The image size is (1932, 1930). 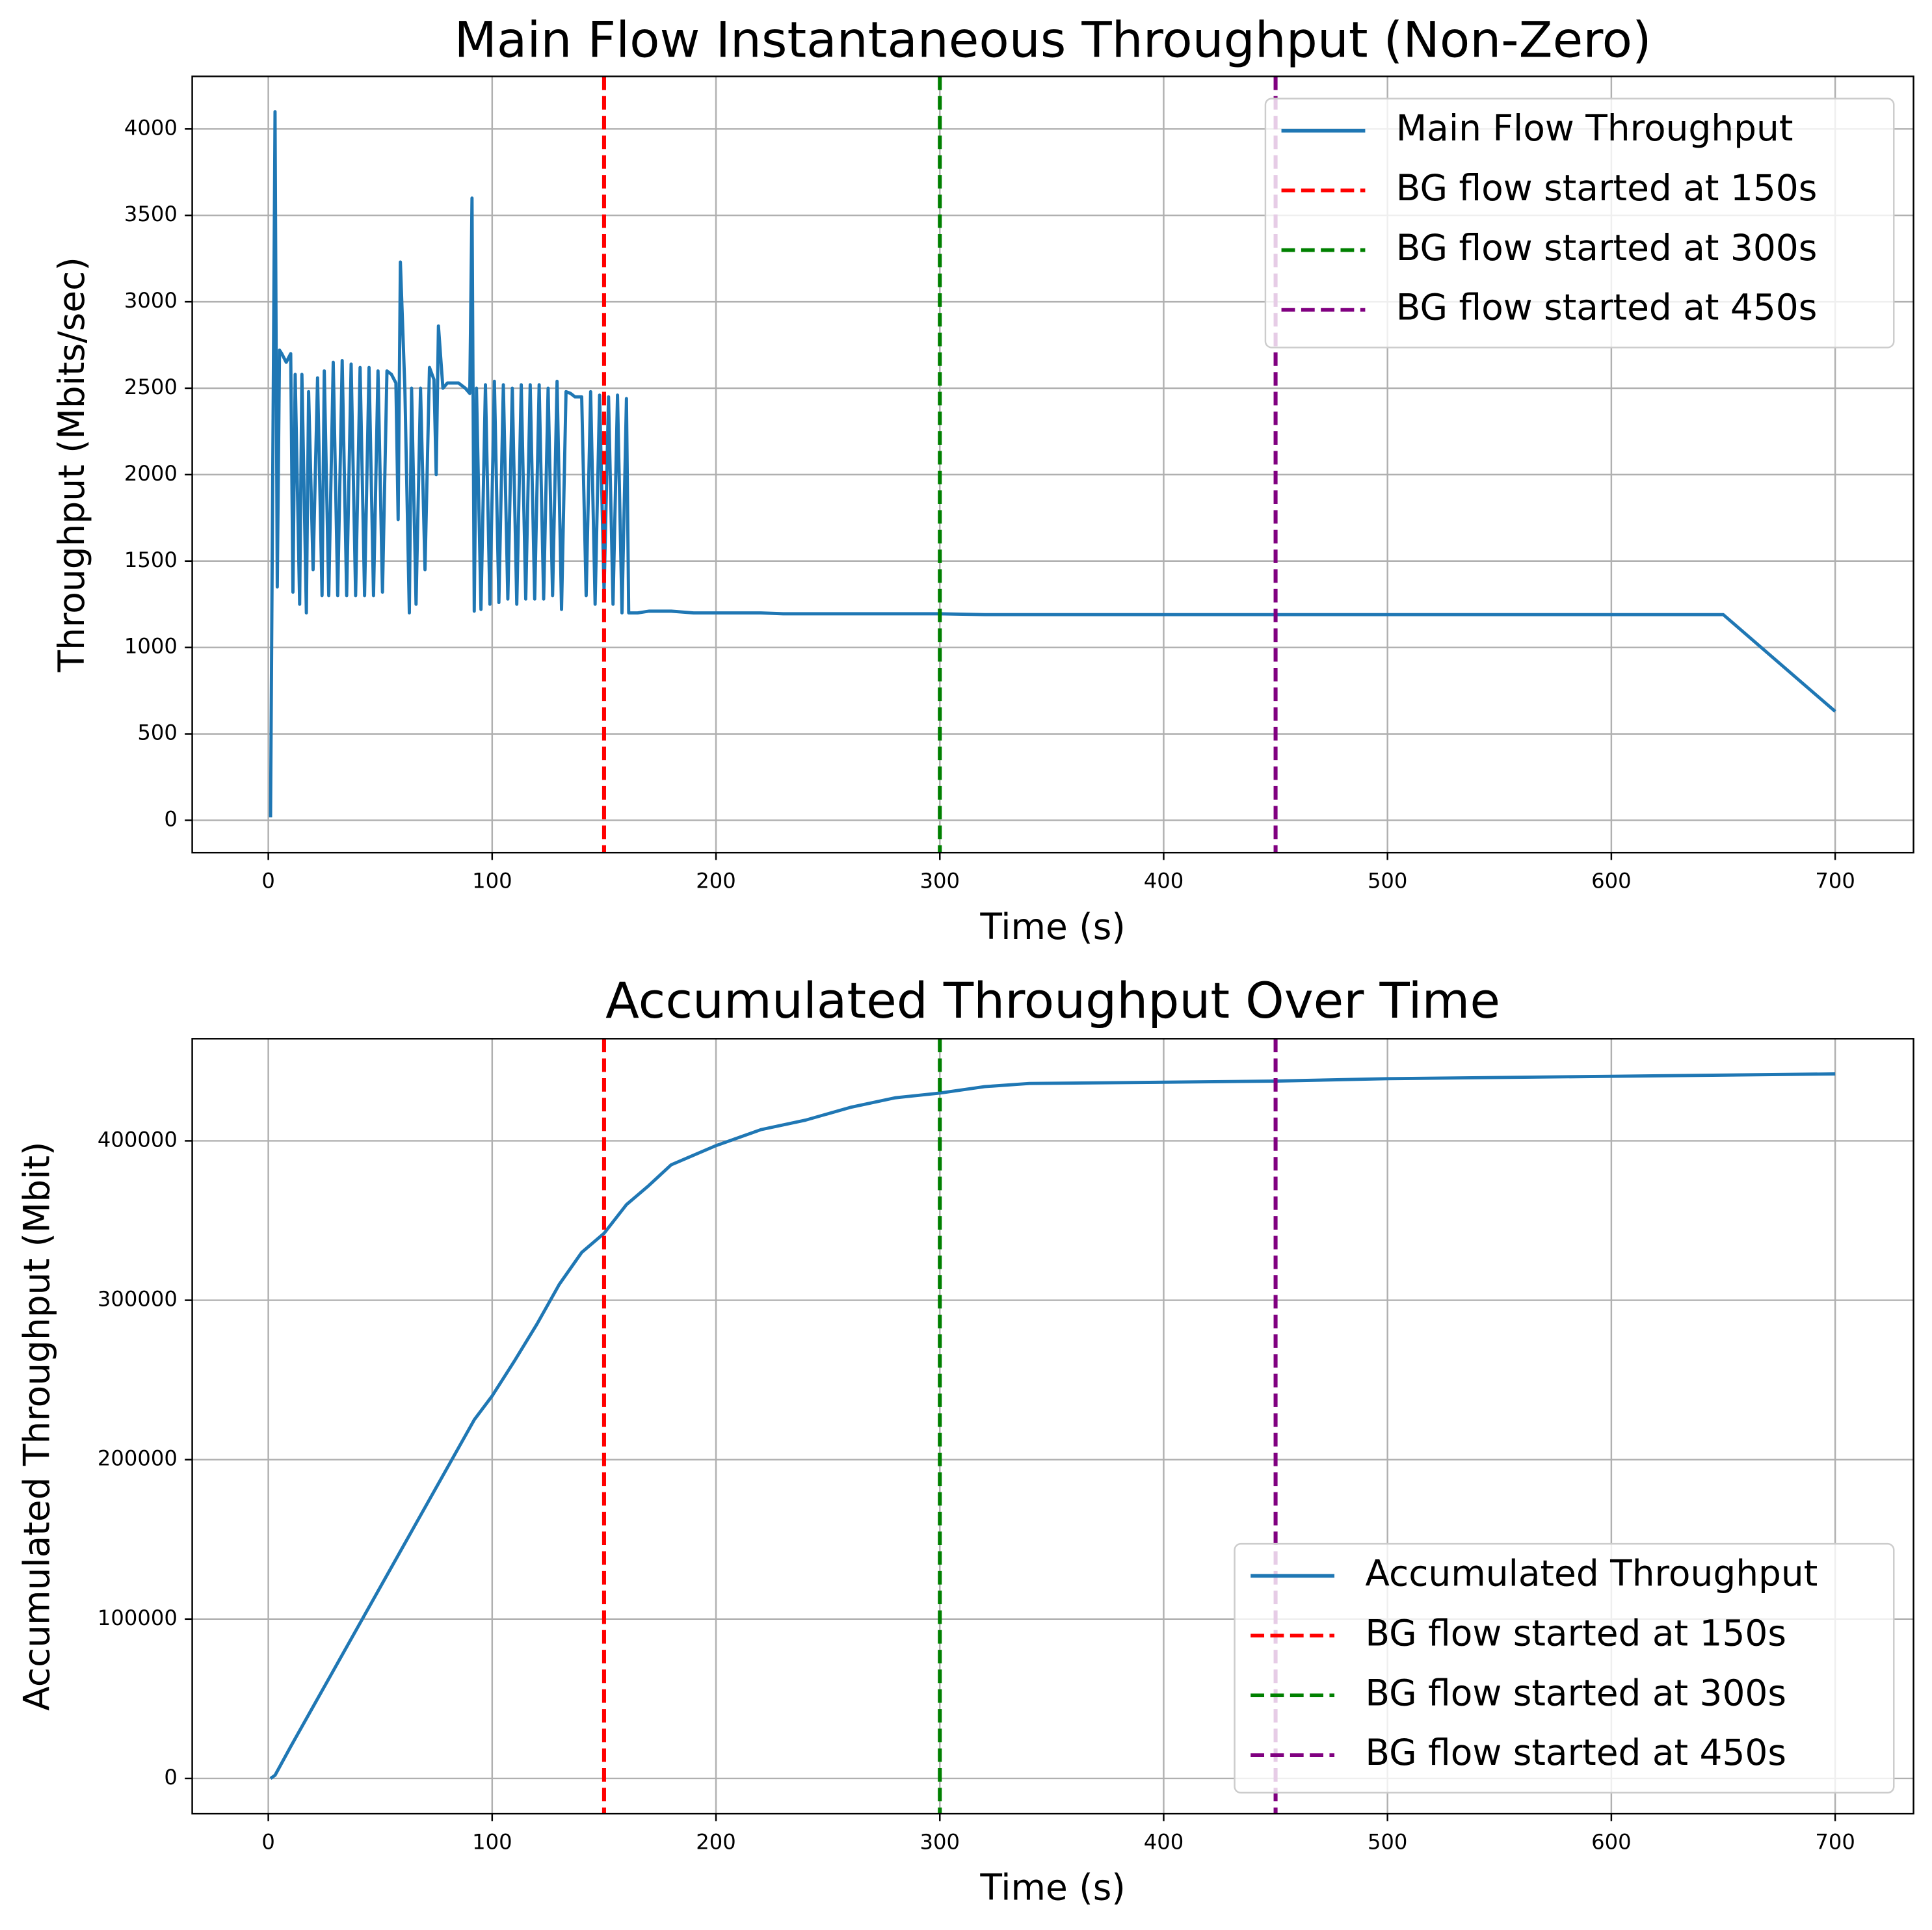 What do you see at coordinates (138, 1458) in the screenshot?
I see `y-tick-label: 200000` at bounding box center [138, 1458].